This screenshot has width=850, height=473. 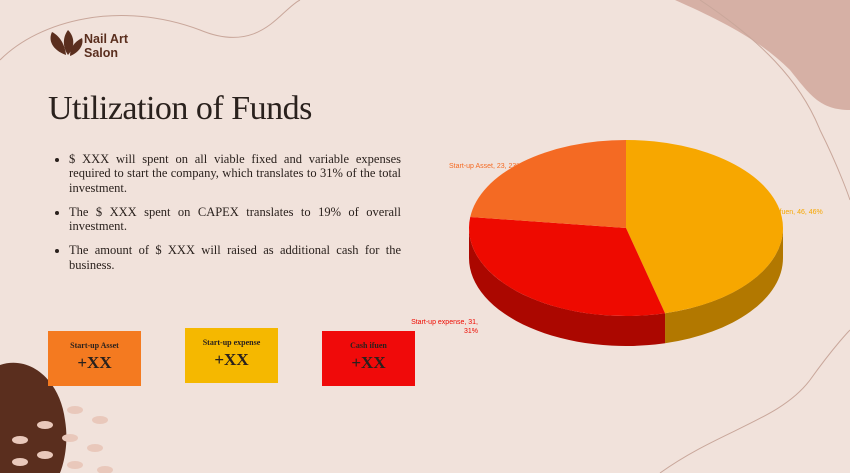 What do you see at coordinates (231, 342) in the screenshot?
I see `card-title: Start-up expense` at bounding box center [231, 342].